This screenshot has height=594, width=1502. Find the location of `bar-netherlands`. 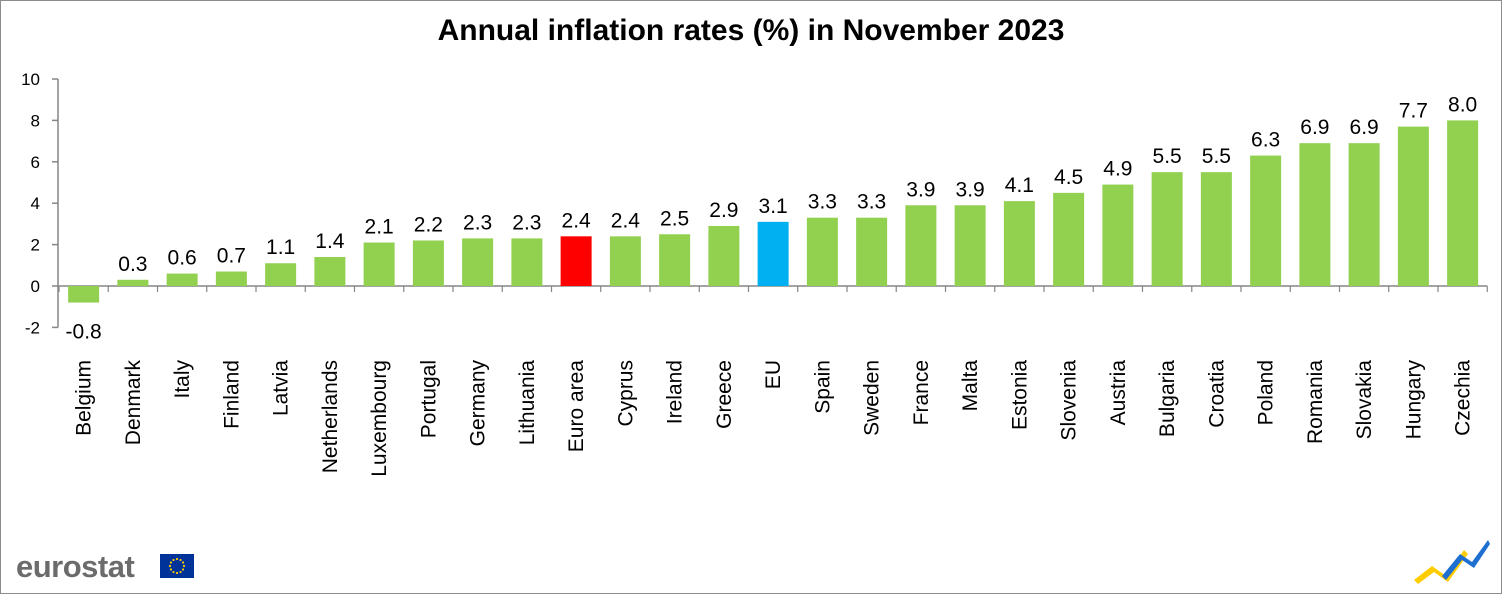

bar-netherlands is located at coordinates (330, 271).